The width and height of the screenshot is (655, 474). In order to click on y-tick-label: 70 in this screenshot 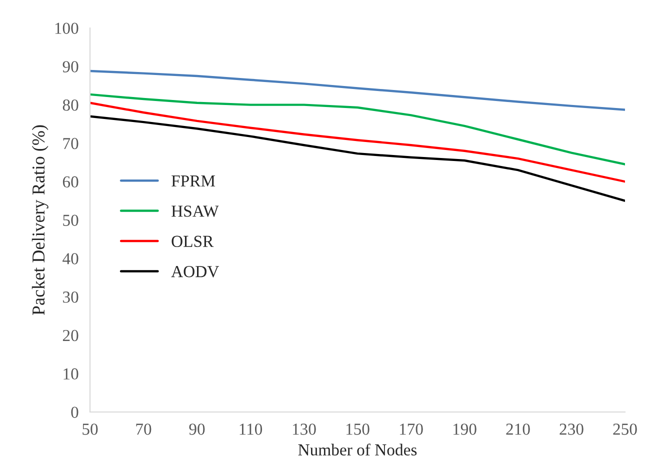, I will do `click(70, 144)`.